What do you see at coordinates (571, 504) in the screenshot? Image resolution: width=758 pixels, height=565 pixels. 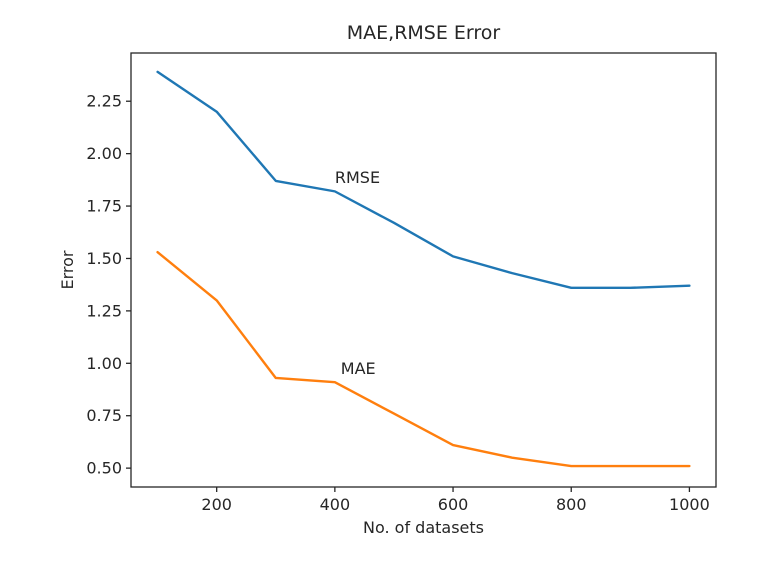 I see `x-tick-label: 800` at bounding box center [571, 504].